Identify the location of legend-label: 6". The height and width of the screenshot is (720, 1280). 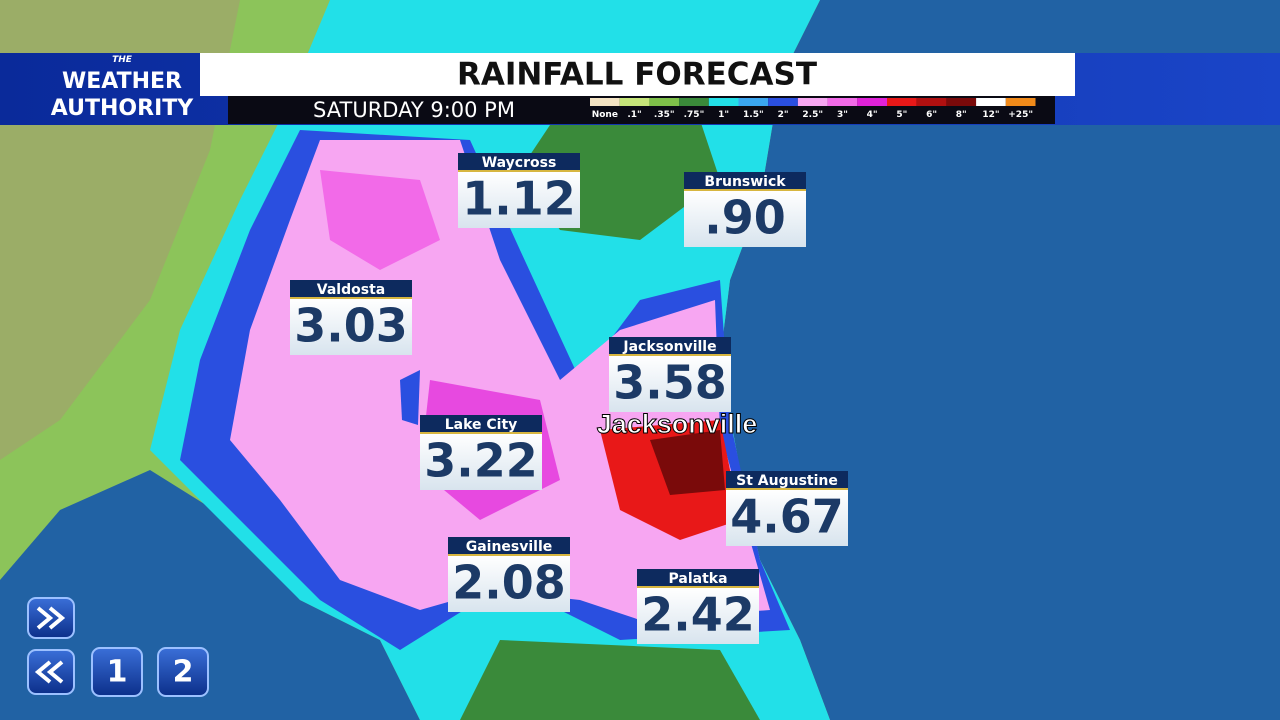
(931, 115).